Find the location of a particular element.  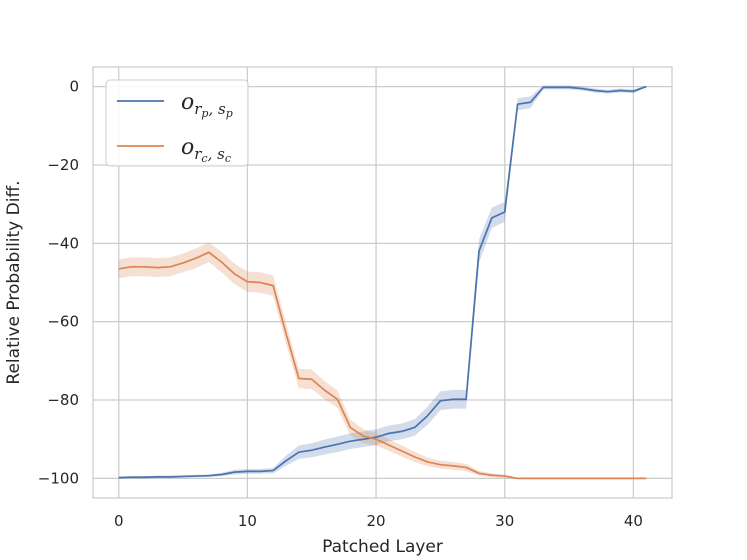

legend-label-1: orp, sp is located at coordinates (207, 105).